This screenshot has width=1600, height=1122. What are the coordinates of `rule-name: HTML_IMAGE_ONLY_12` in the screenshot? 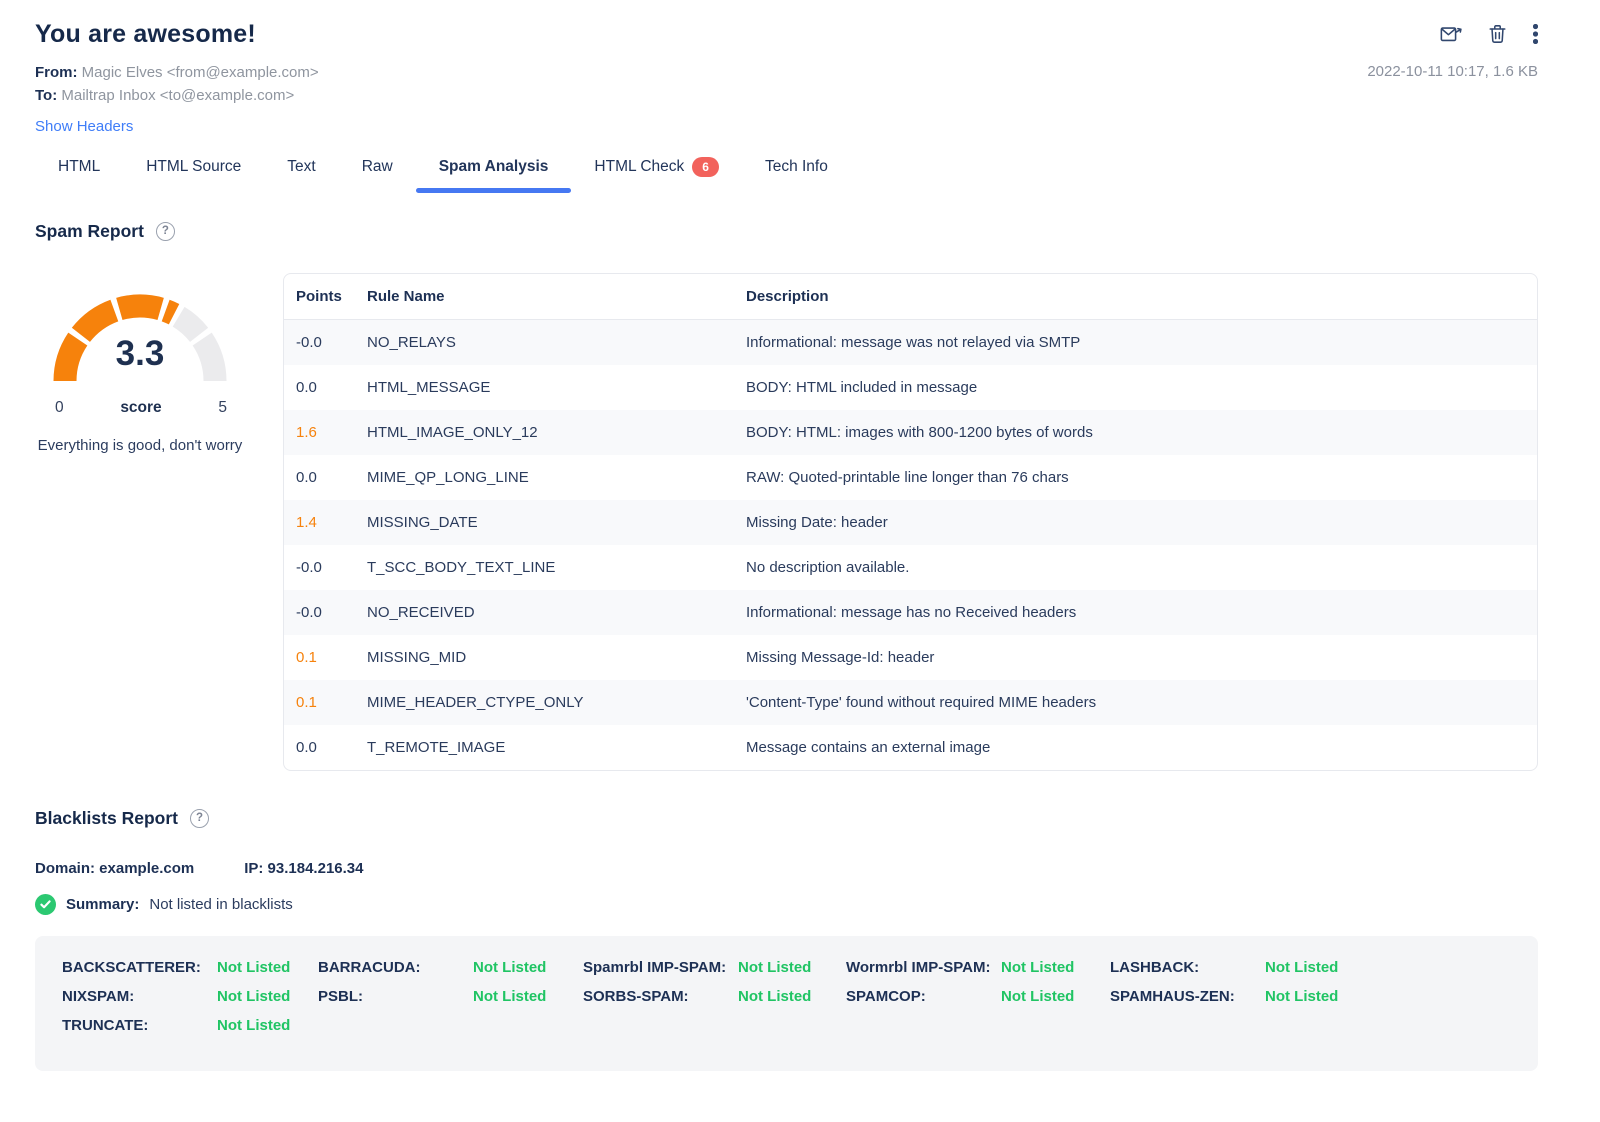 It's located at (452, 432).